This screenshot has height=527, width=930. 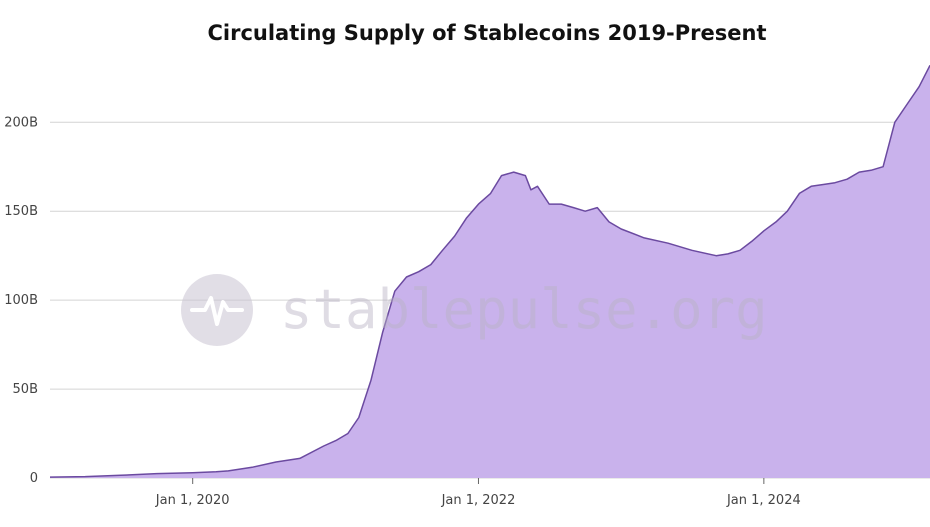 What do you see at coordinates (21, 122) in the screenshot?
I see `y-tick-label: 200B` at bounding box center [21, 122].